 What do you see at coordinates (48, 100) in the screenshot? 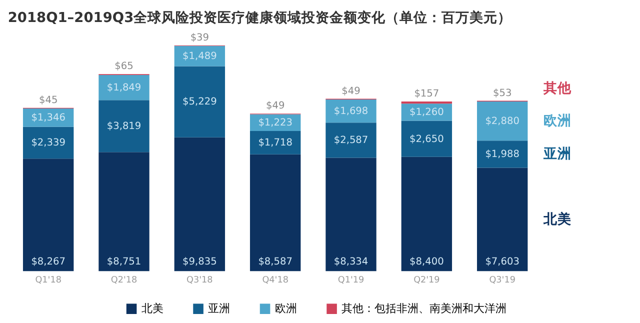
I see `data-label: $45` at bounding box center [48, 100].